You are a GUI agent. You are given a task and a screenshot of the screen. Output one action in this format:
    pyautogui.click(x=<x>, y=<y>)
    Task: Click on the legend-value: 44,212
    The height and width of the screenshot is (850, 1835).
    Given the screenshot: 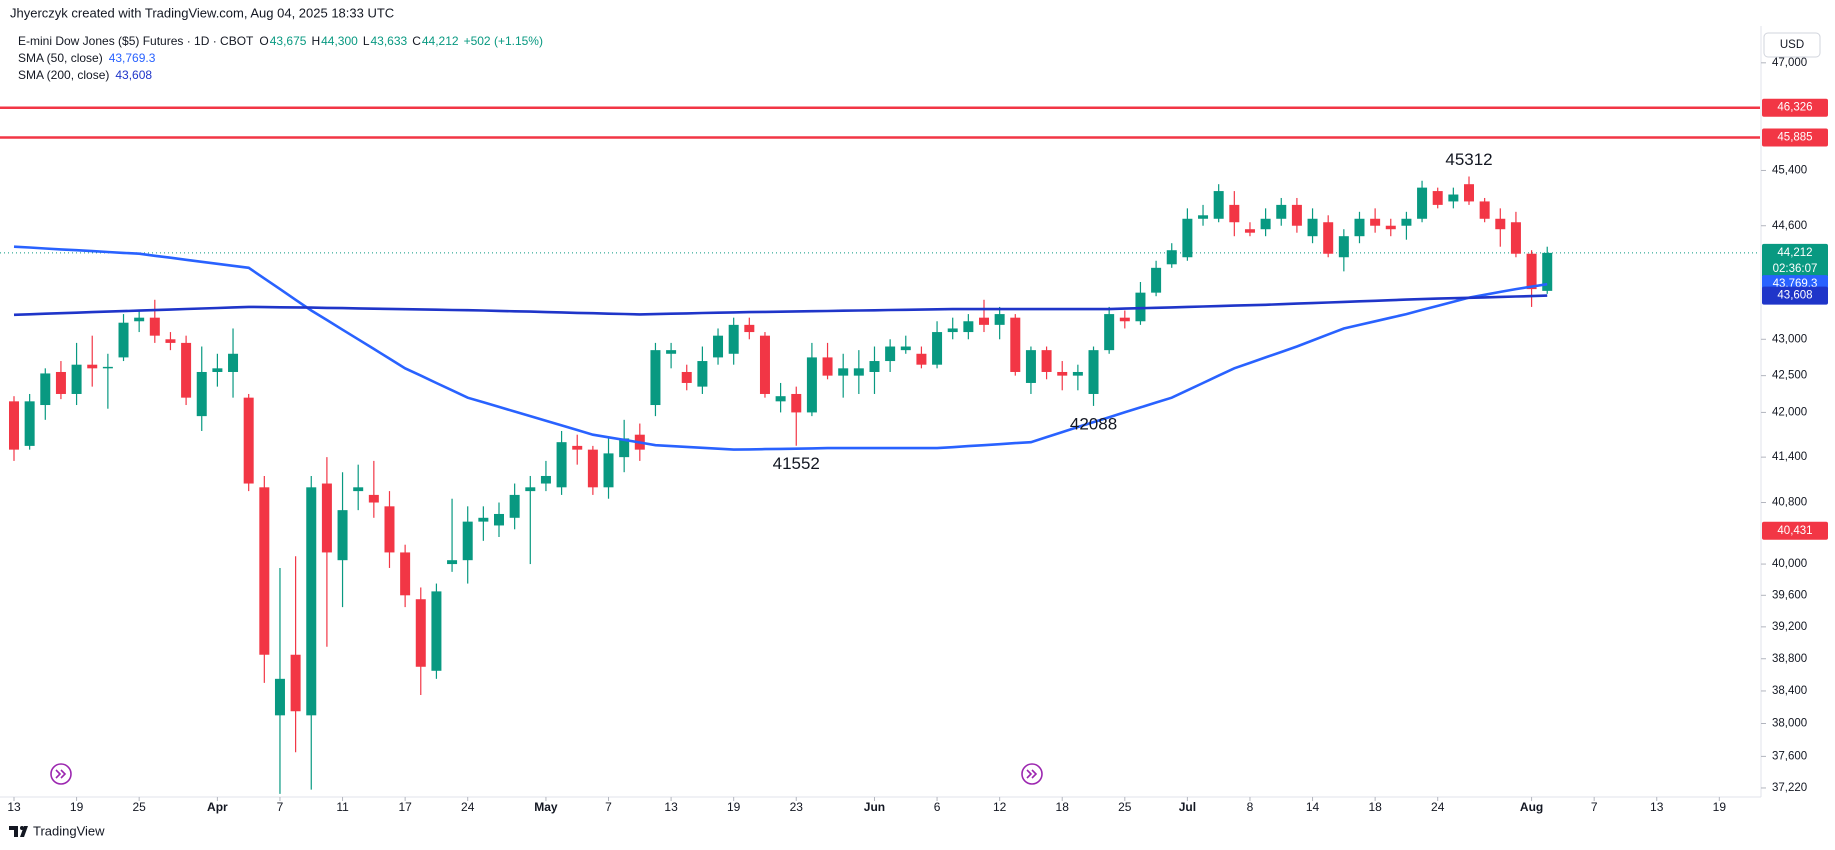 What is the action you would take?
    pyautogui.click(x=440, y=41)
    